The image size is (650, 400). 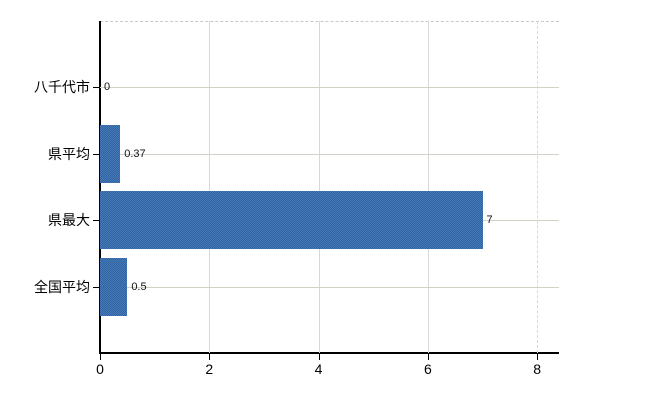 What do you see at coordinates (537, 369) in the screenshot?
I see `x-tick-label: 8` at bounding box center [537, 369].